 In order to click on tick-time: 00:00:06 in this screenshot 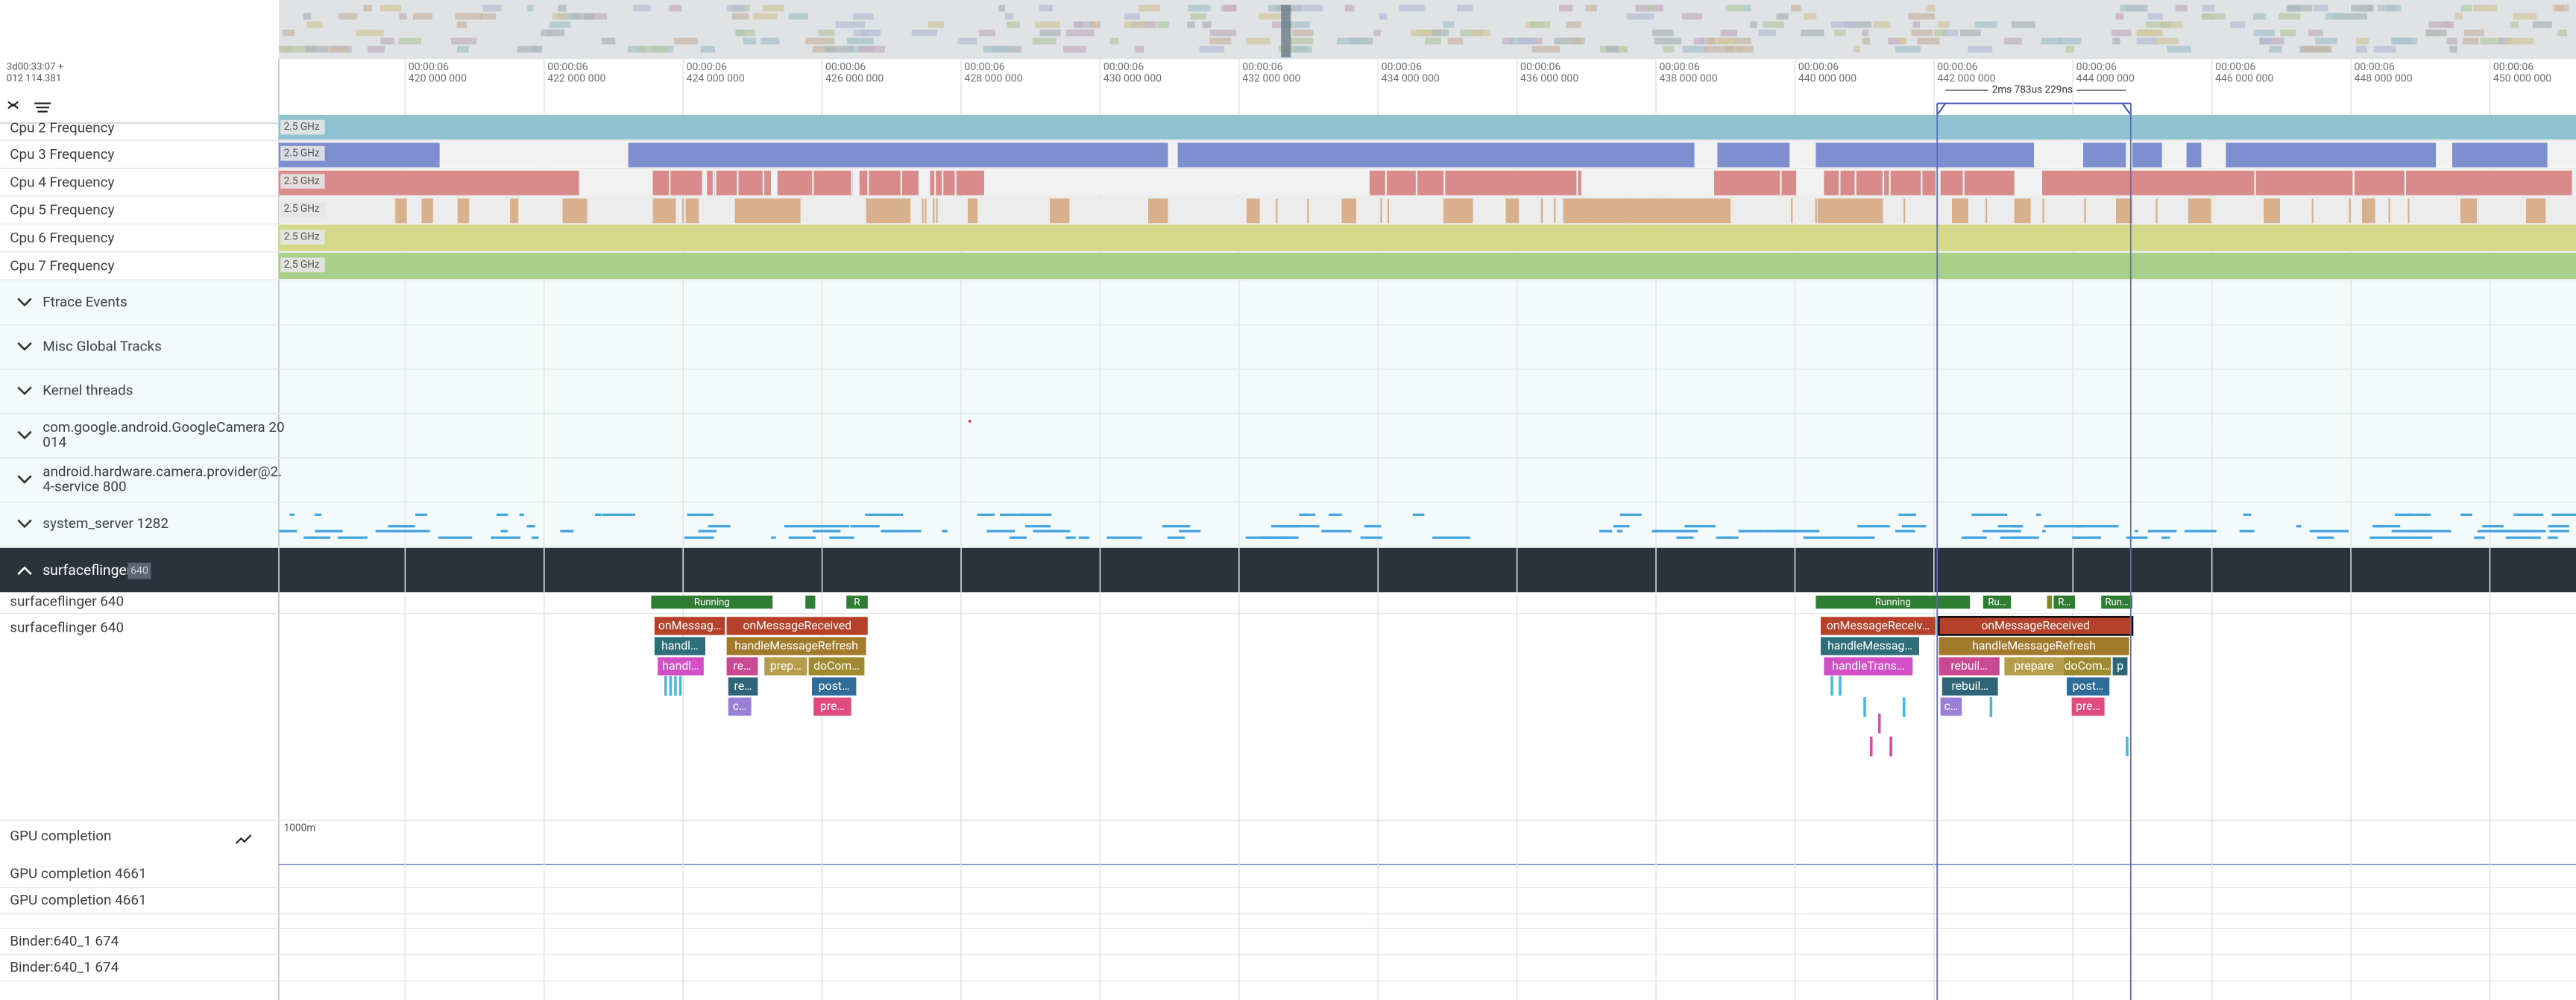, I will do `click(707, 67)`.